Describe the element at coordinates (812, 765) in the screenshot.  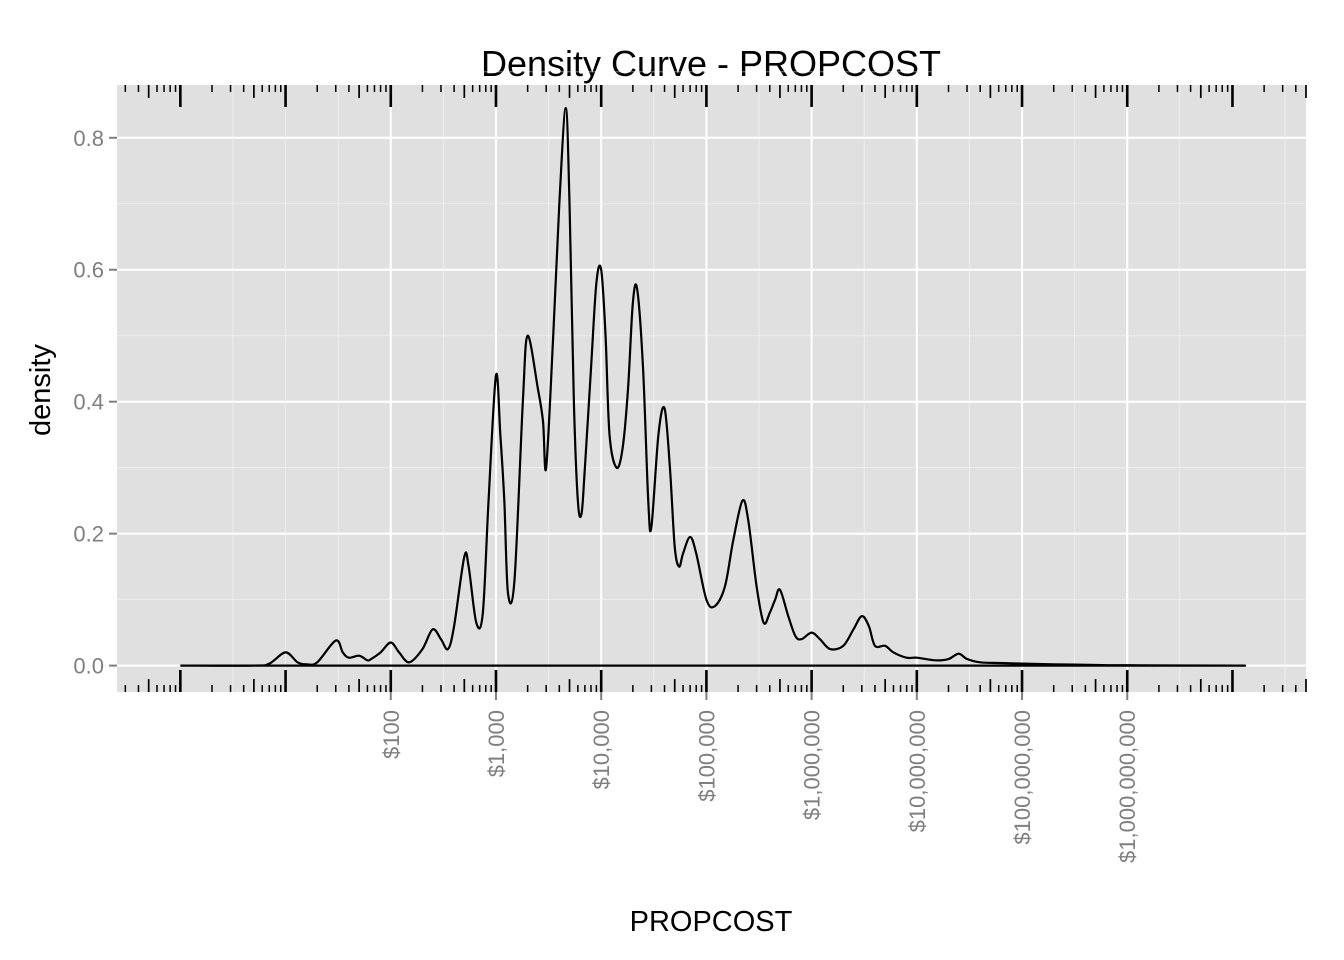
I see `x-tick-label: $1,000,000` at that location.